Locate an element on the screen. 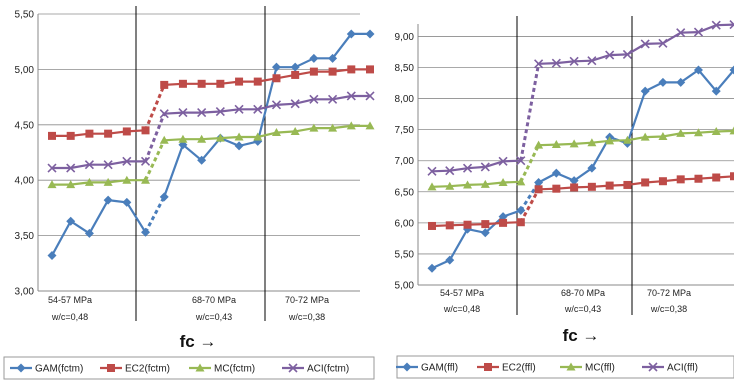  legend: GAM(fctm) EC2(fctm) MC(fctm) ACI(fctm) is located at coordinates (189, 368).